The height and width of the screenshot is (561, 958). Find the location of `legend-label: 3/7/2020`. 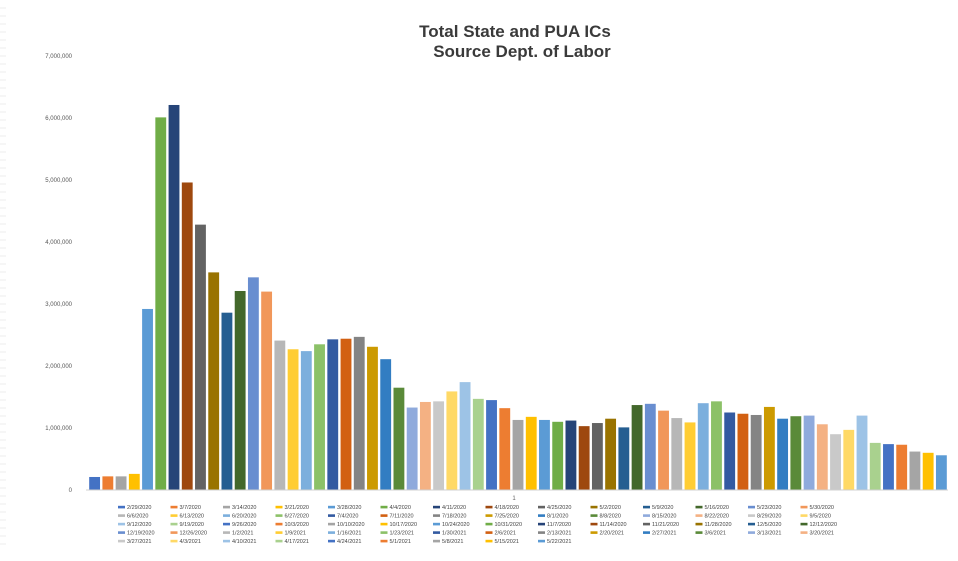

legend-label: 3/7/2020 is located at coordinates (190, 508).